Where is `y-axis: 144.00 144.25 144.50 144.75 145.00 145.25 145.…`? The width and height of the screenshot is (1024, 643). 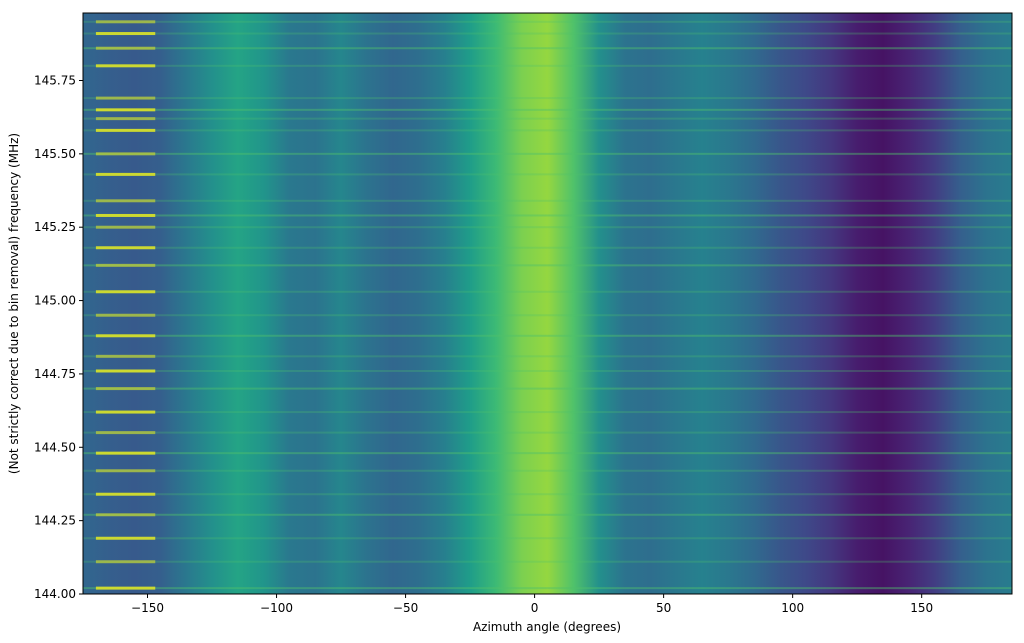
y-axis: 144.00 144.25 144.50 144.75 145.00 145.25 145.… is located at coordinates (58, 337).